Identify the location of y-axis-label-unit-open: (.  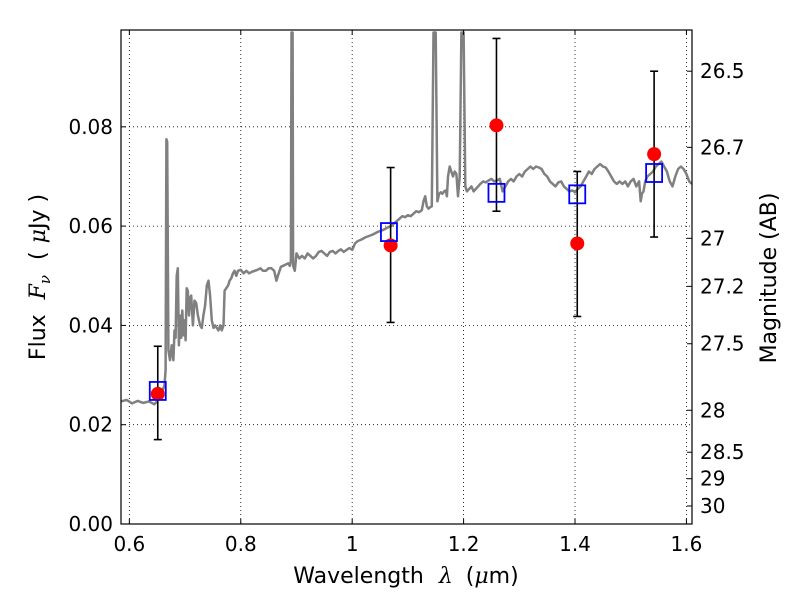
(38, 255).